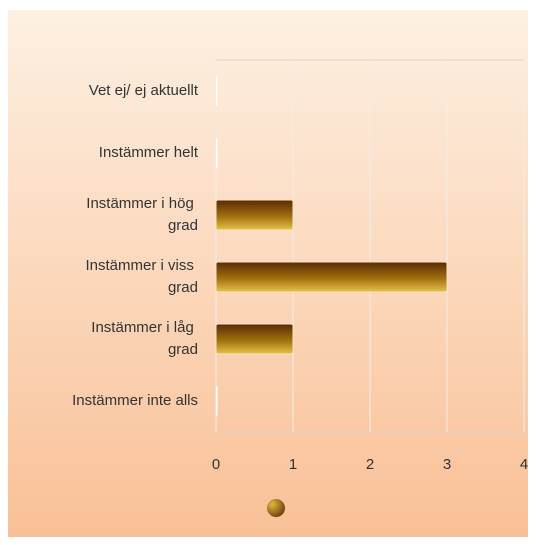 This screenshot has width=536, height=545. Describe the element at coordinates (135, 400) in the screenshot. I see `y-tick-label: Instämmer inte alls` at that location.